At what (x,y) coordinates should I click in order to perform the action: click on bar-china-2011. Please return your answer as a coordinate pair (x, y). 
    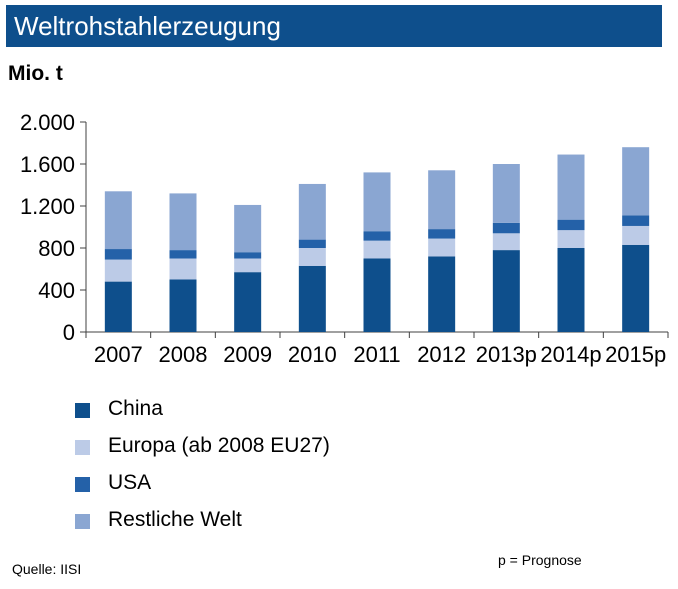
    Looking at the image, I should click on (377, 295).